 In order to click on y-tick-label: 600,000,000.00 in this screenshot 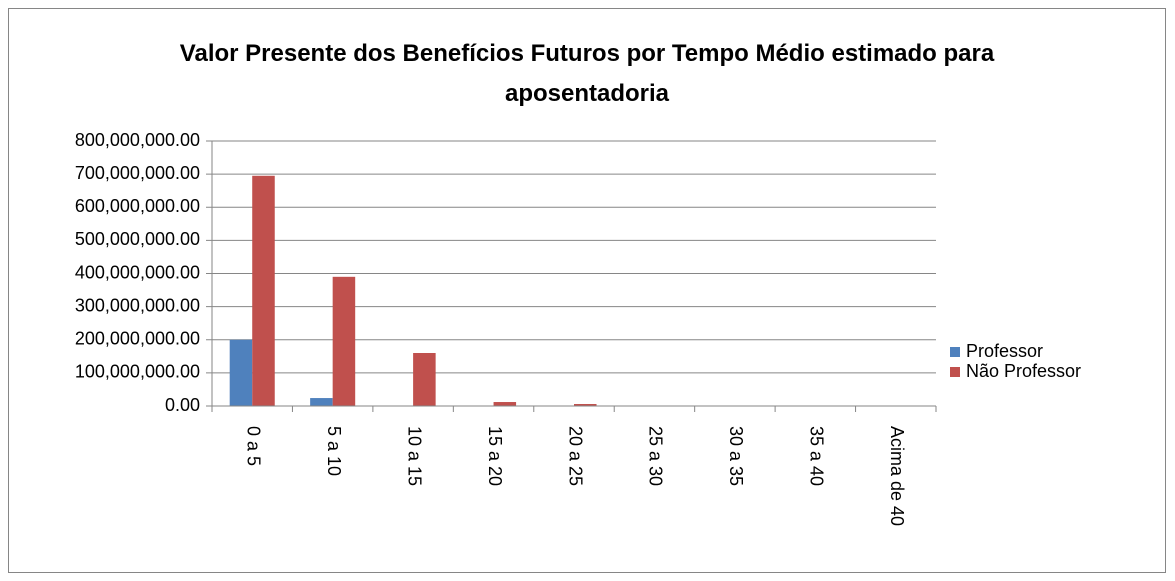, I will do `click(137, 206)`.